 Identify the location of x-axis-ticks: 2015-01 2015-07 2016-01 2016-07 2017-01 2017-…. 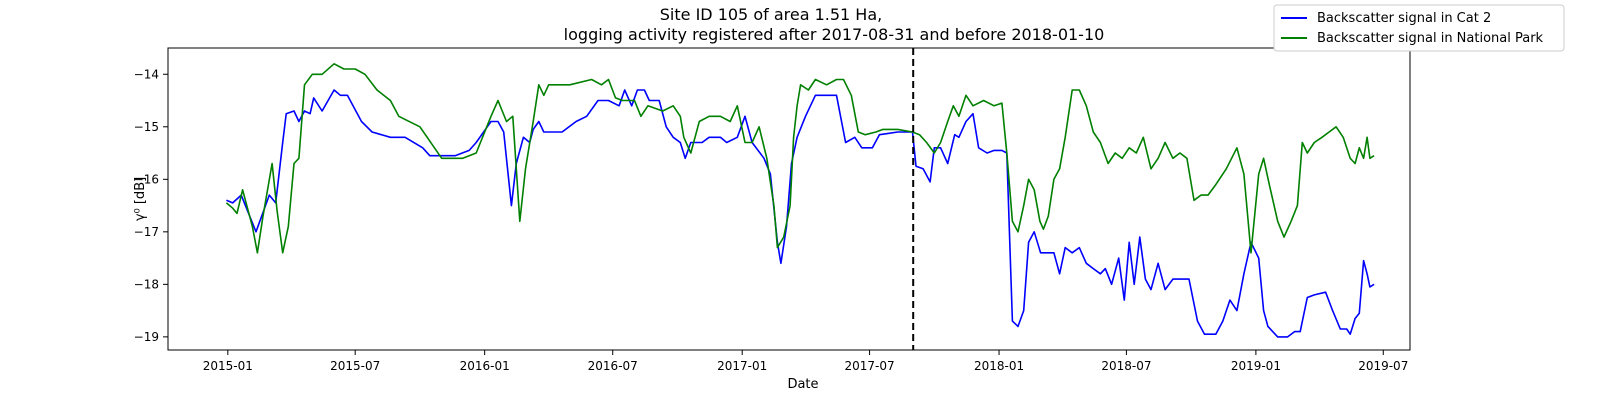
(805, 361).